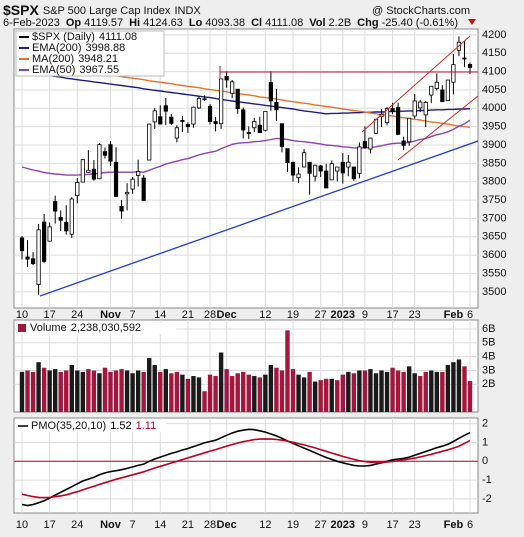 The height and width of the screenshot is (537, 524). Describe the element at coordinates (488, 357) in the screenshot. I see `y-tick-label: 4B` at that location.